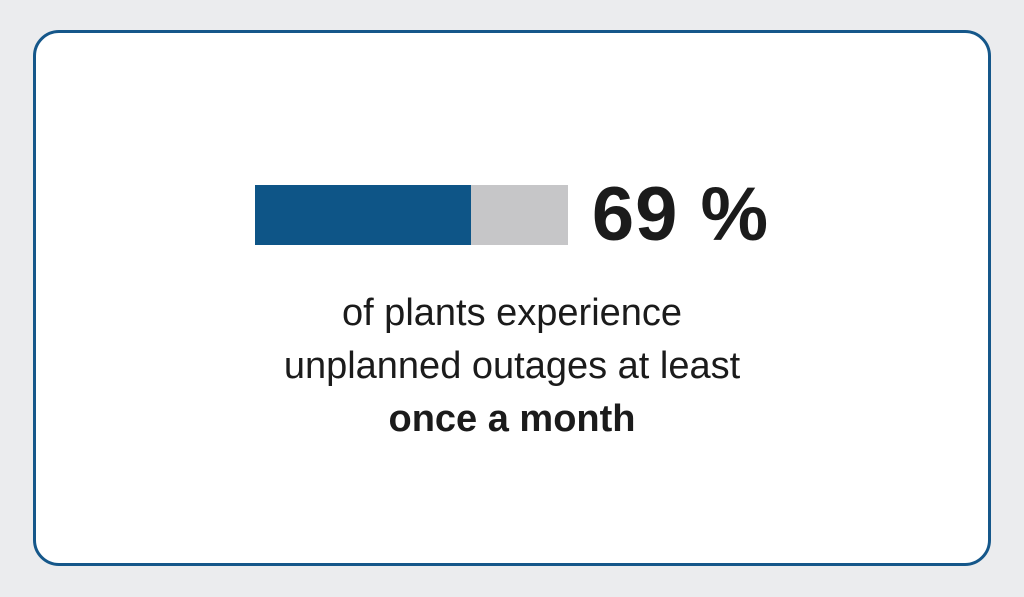 Image resolution: width=1024 pixels, height=597 pixels. I want to click on stat-row: 69 %, so click(512, 214).